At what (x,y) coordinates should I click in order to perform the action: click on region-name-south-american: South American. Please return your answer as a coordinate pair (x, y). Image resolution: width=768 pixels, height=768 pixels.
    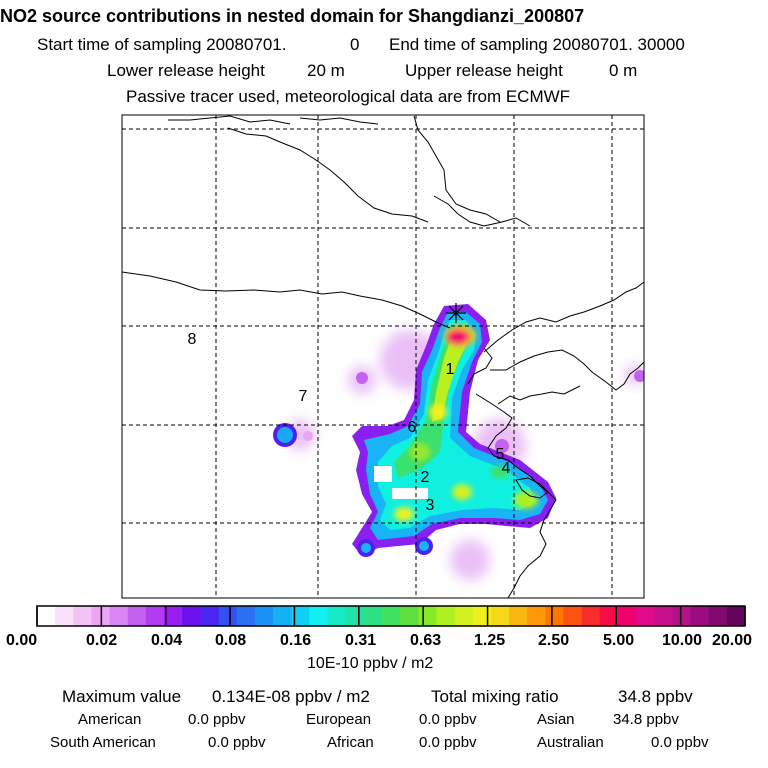
    Looking at the image, I should click on (103, 742).